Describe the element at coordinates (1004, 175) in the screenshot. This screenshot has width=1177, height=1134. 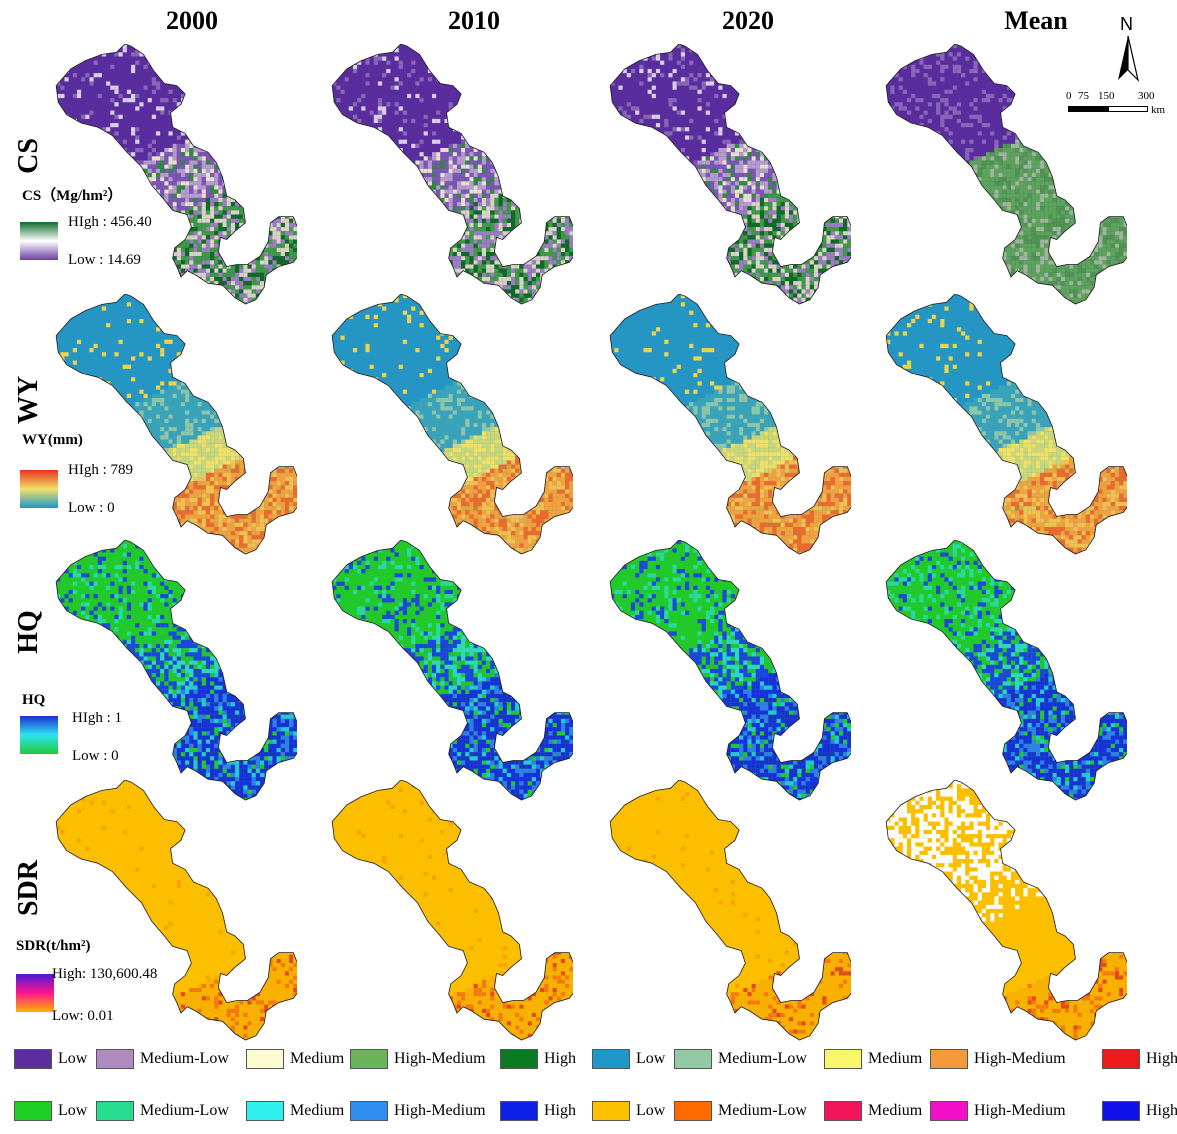
I see `map-cs-mean` at that location.